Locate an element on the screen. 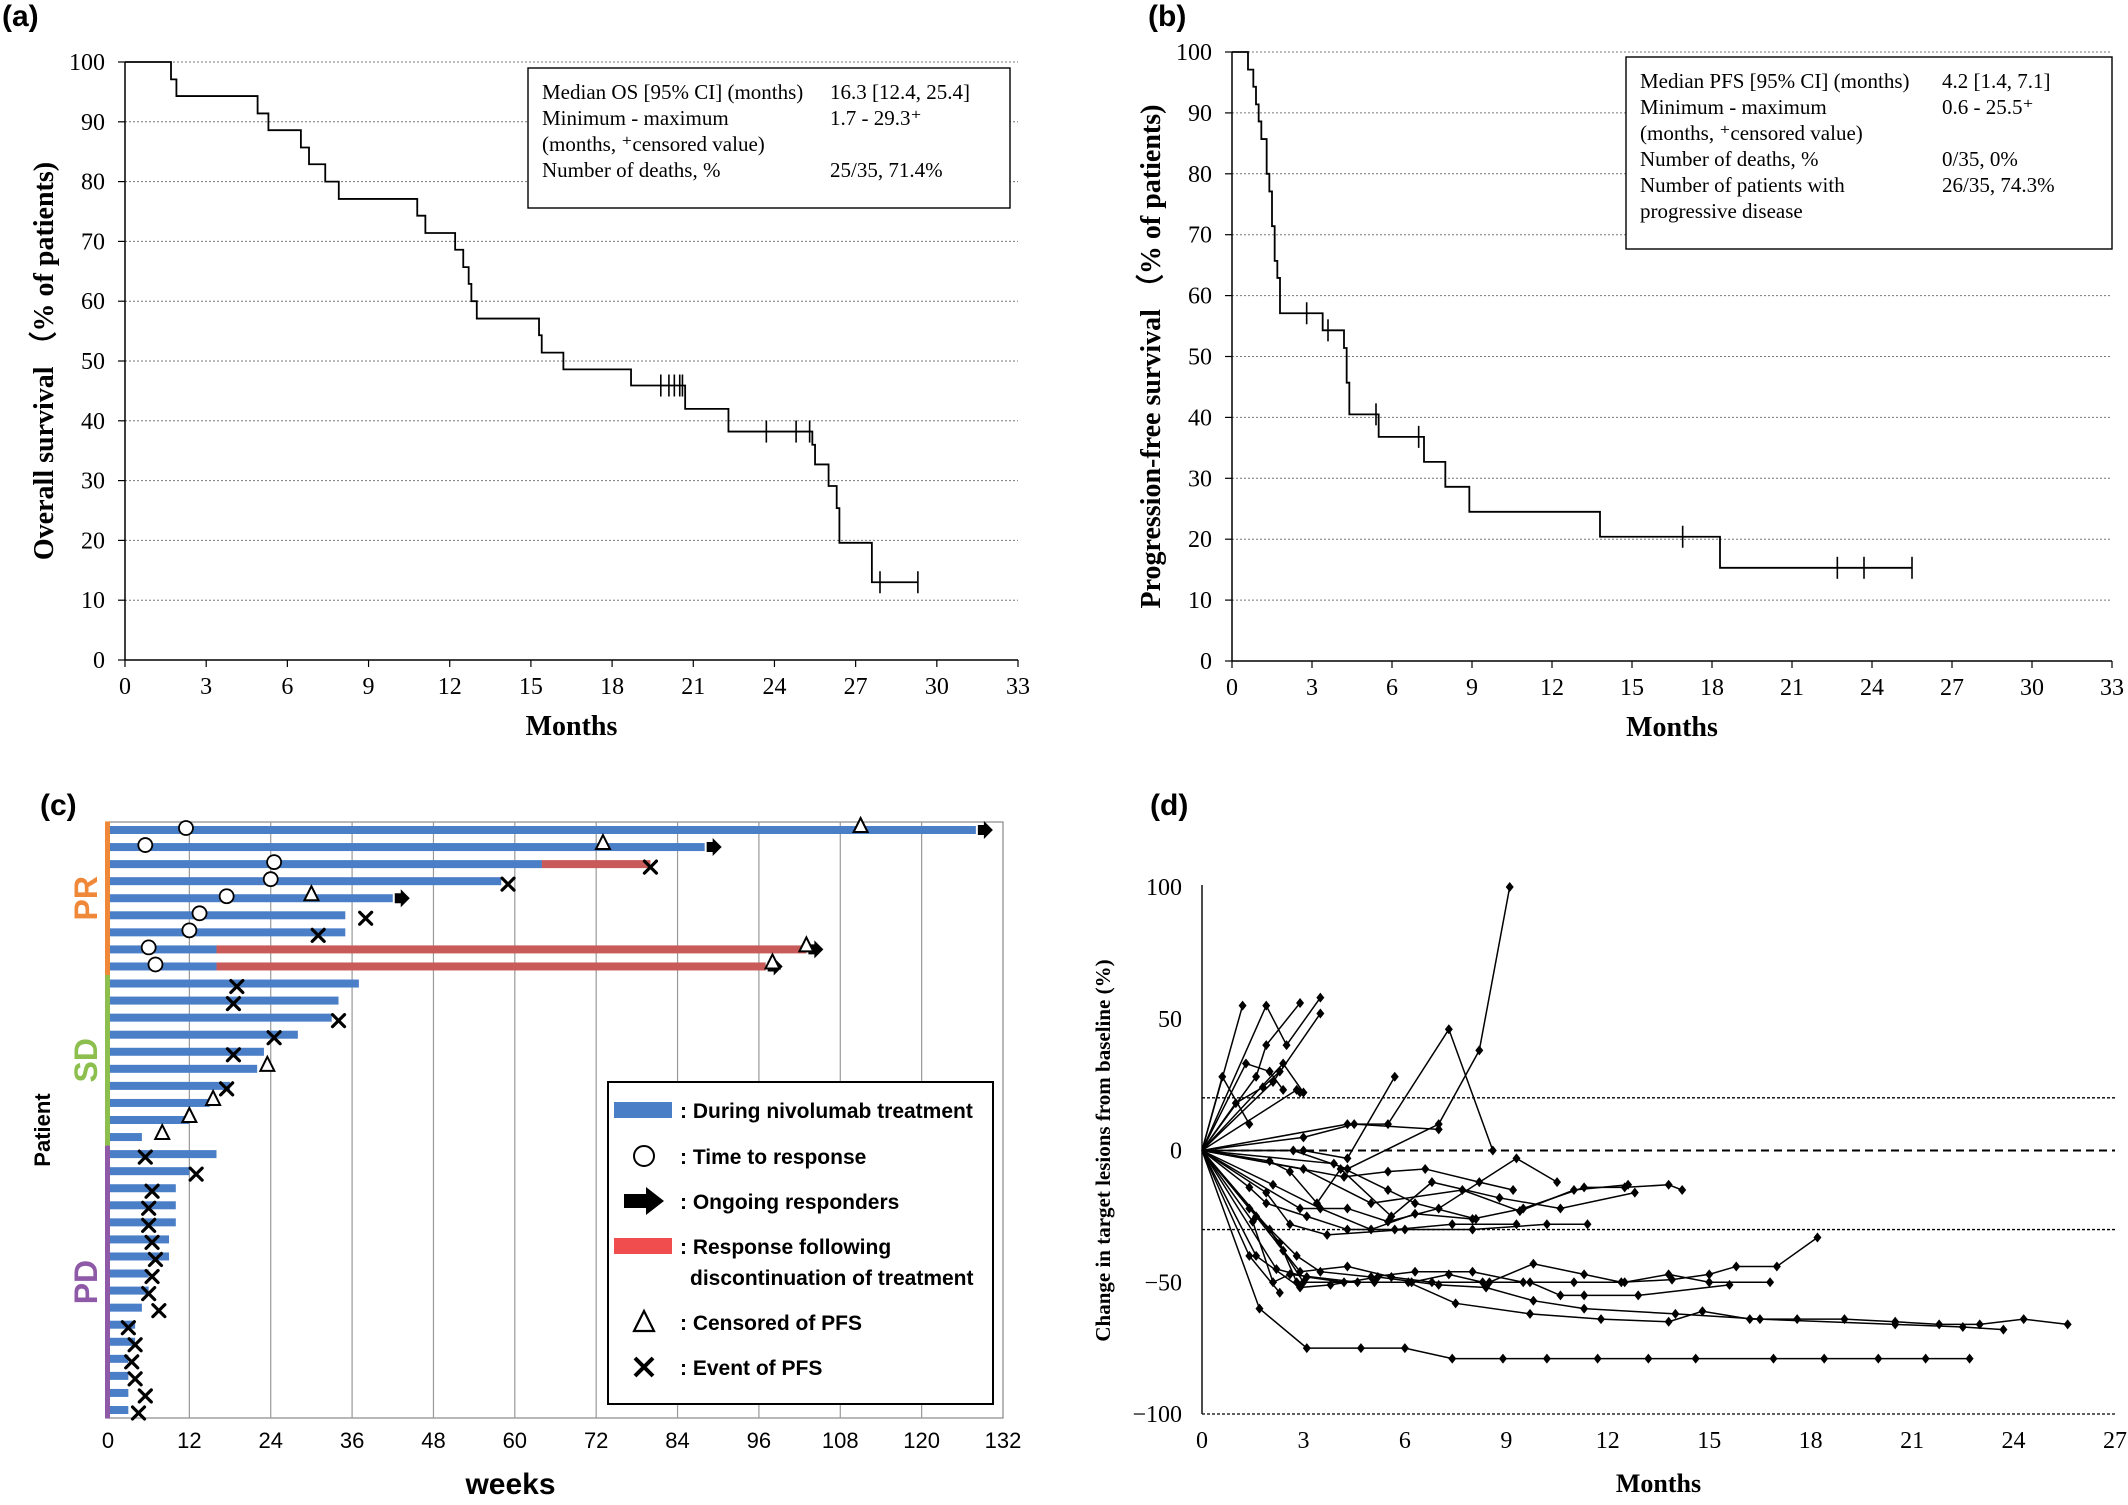 Image resolution: width=2128 pixels, height=1505 pixels. x-tick-label: 72 is located at coordinates (596, 1440).